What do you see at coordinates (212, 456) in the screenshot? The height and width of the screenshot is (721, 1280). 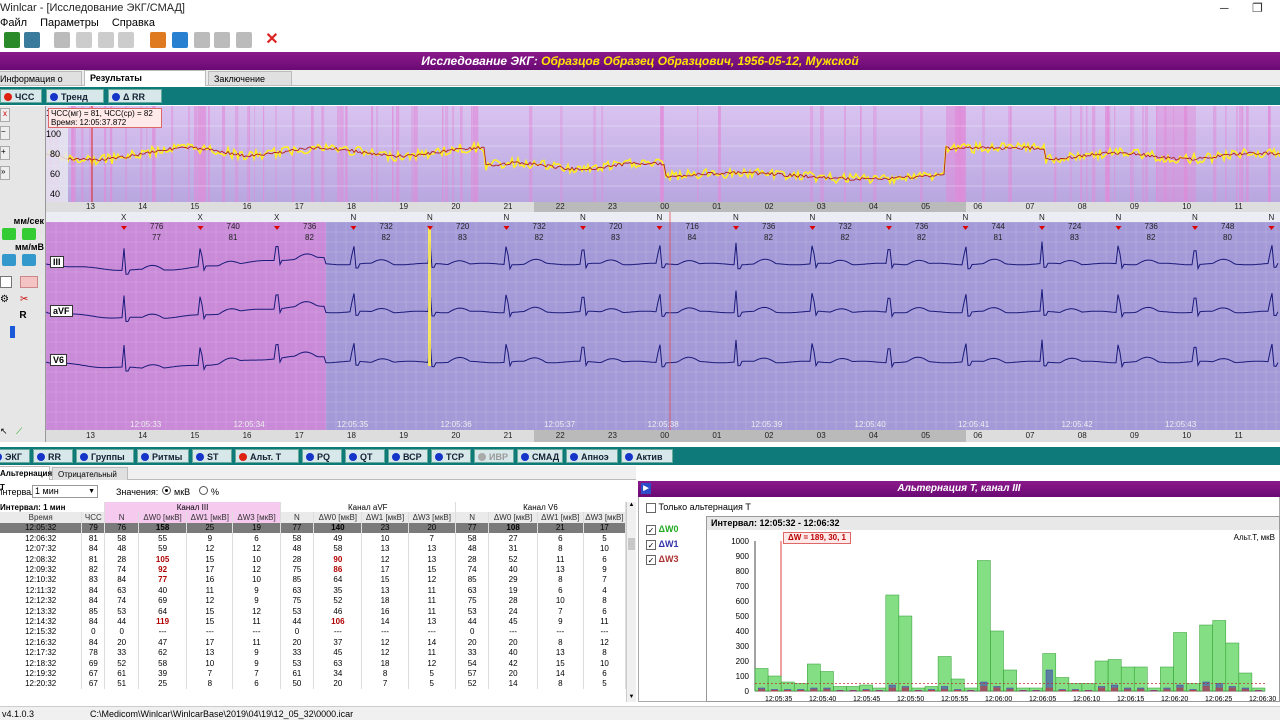 I see `func-tab-4: ST` at bounding box center [212, 456].